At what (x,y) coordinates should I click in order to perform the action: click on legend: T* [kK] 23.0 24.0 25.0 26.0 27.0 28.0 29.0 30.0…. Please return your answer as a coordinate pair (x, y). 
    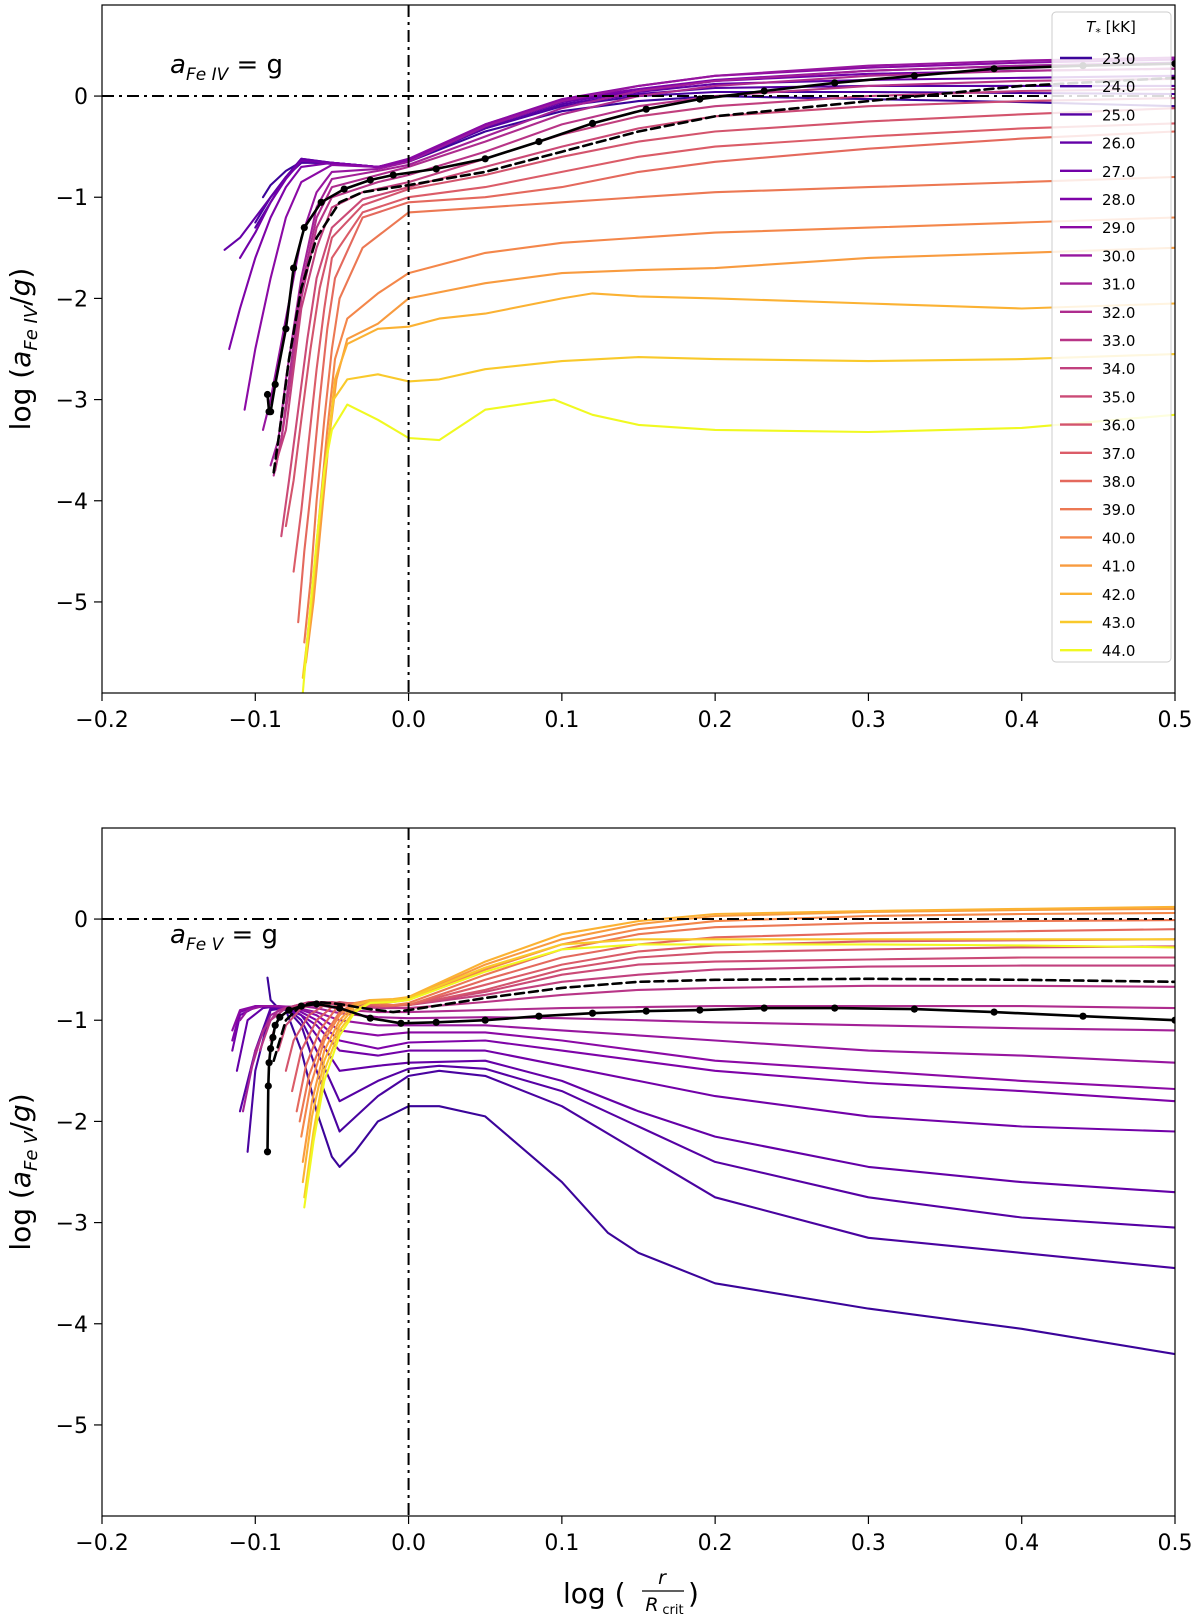
    Looking at the image, I should click on (1111, 337).